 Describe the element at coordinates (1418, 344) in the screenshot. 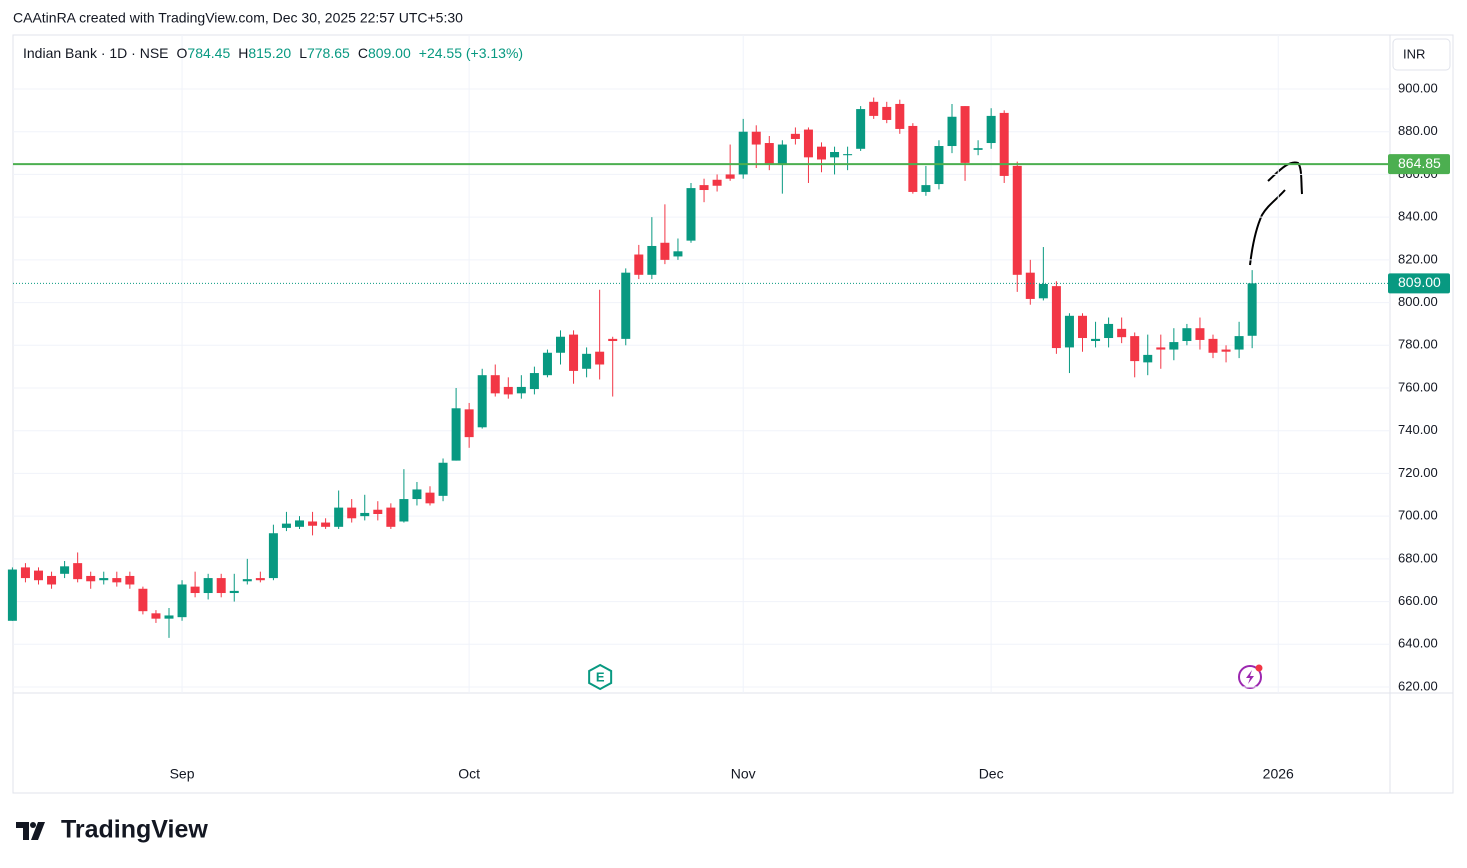

I see `y-tick-label: 780.00` at that location.